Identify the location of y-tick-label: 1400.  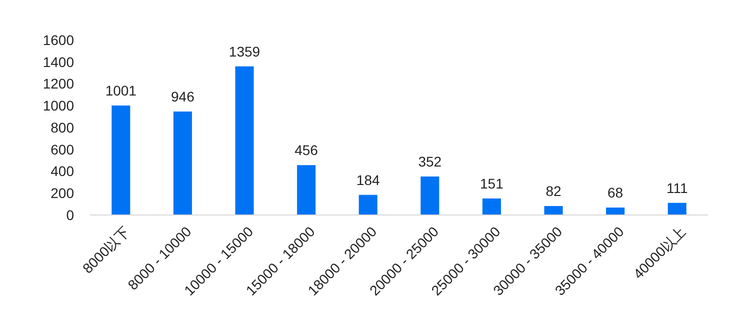
(58, 62).